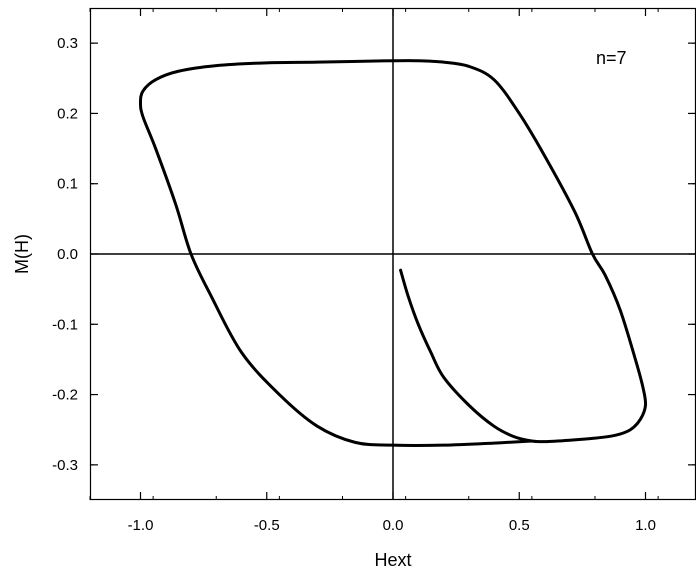 This screenshot has height=574, width=696. I want to click on x-tick-label: 1.0, so click(645, 525).